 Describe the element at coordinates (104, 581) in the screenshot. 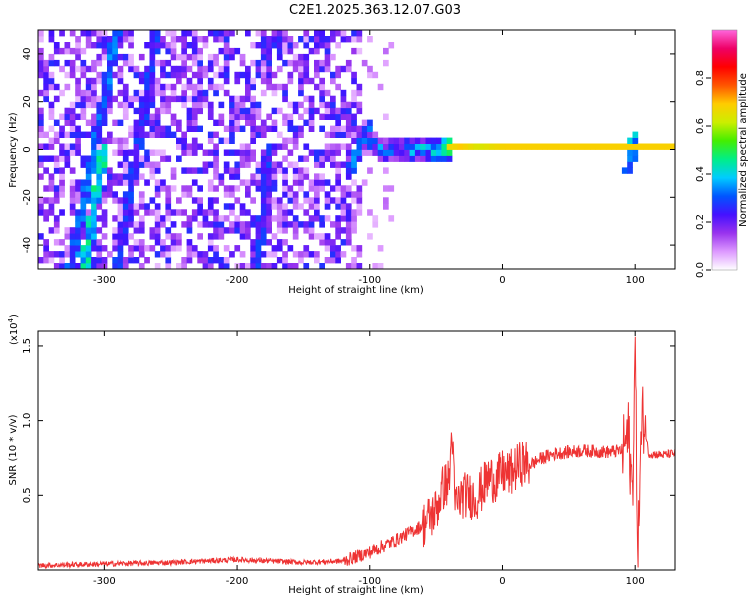

I see `x-tick-label: -300` at that location.